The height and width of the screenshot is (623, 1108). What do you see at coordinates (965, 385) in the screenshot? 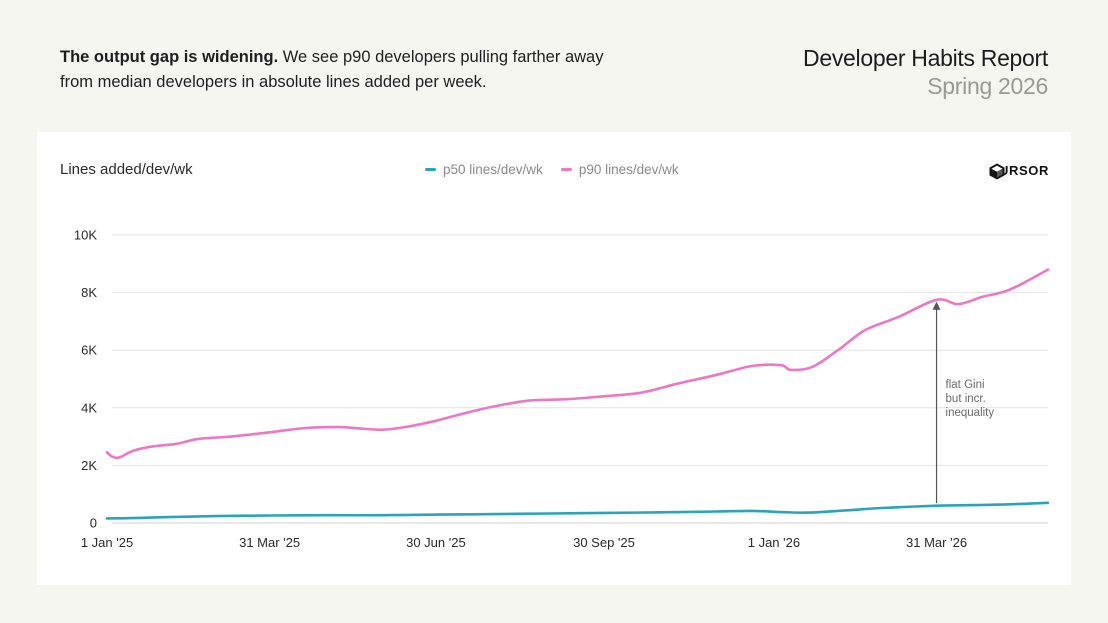
I see `annotation-text-line: flat Gini` at bounding box center [965, 385].